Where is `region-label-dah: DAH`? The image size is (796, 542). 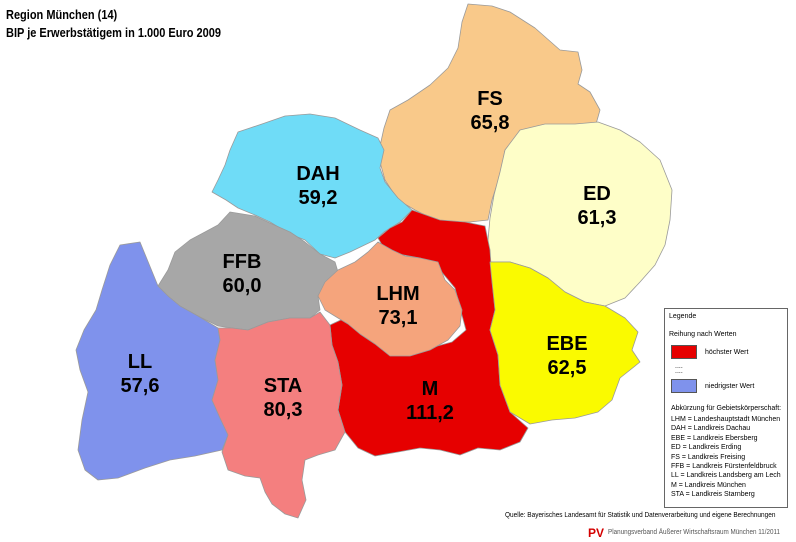 region-label-dah: DAH is located at coordinates (317, 174).